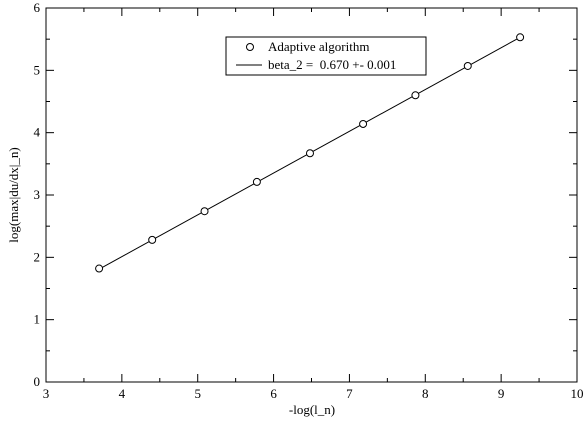  I want to click on y-tick-label: 5, so click(37, 69).